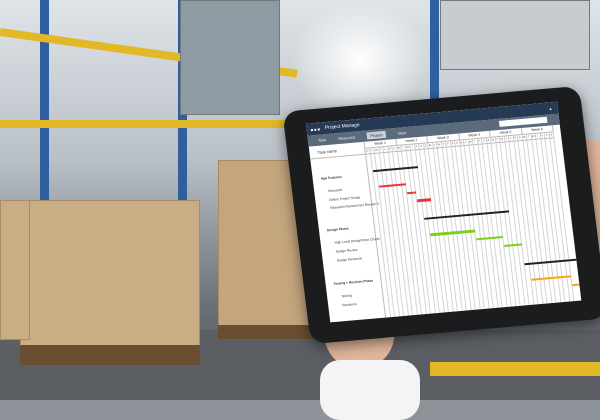 The height and width of the screenshot is (420, 600). I want to click on task-label: Define Project Scope, so click(345, 198).